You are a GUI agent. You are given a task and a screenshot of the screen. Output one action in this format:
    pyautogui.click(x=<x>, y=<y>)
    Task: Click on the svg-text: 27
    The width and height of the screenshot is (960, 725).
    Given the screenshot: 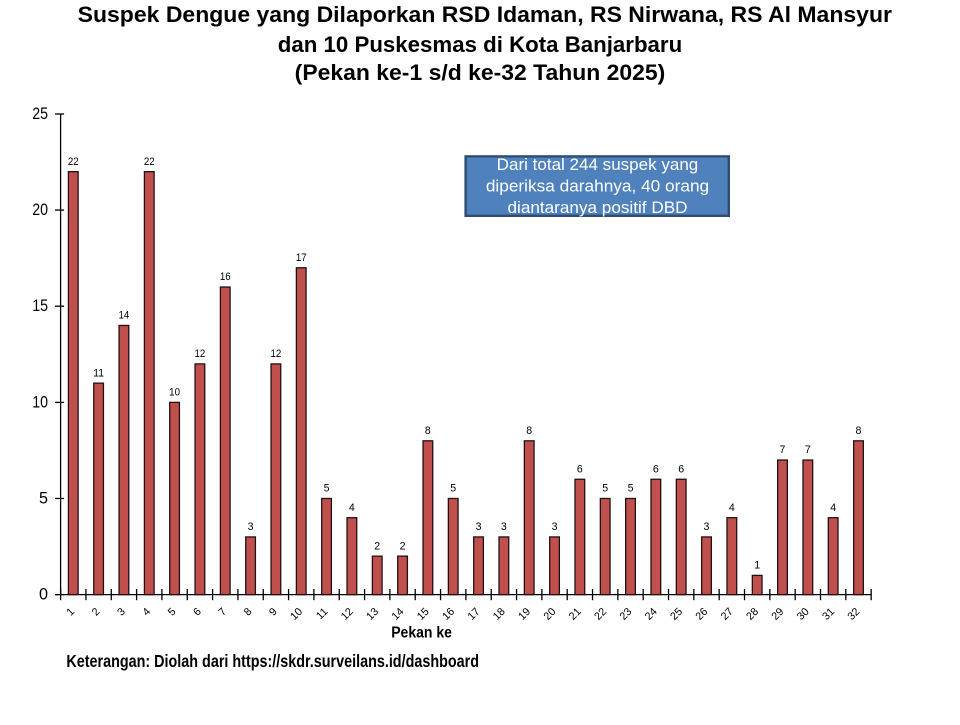 What is the action you would take?
    pyautogui.click(x=727, y=614)
    